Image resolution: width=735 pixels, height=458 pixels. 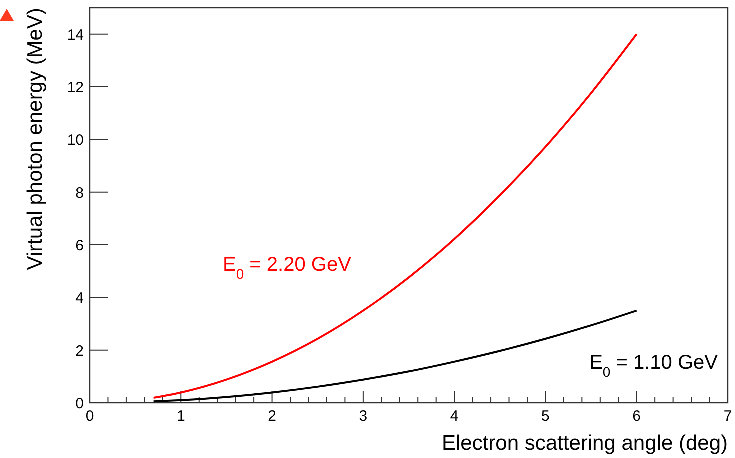 I want to click on x-tick-label: 4, so click(x=454, y=416).